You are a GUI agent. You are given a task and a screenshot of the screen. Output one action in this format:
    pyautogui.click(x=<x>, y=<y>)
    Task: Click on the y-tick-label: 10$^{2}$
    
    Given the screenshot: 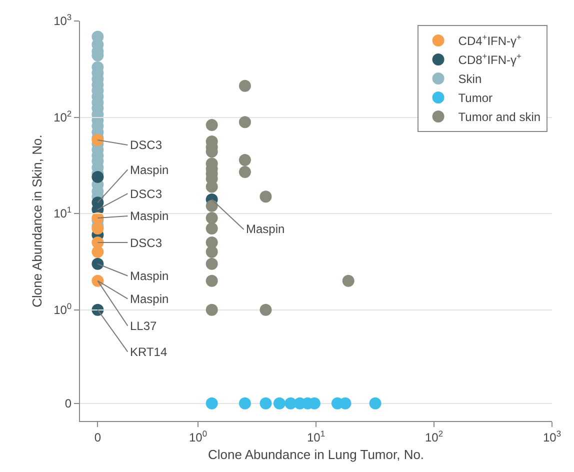 What is the action you would take?
    pyautogui.click(x=63, y=116)
    